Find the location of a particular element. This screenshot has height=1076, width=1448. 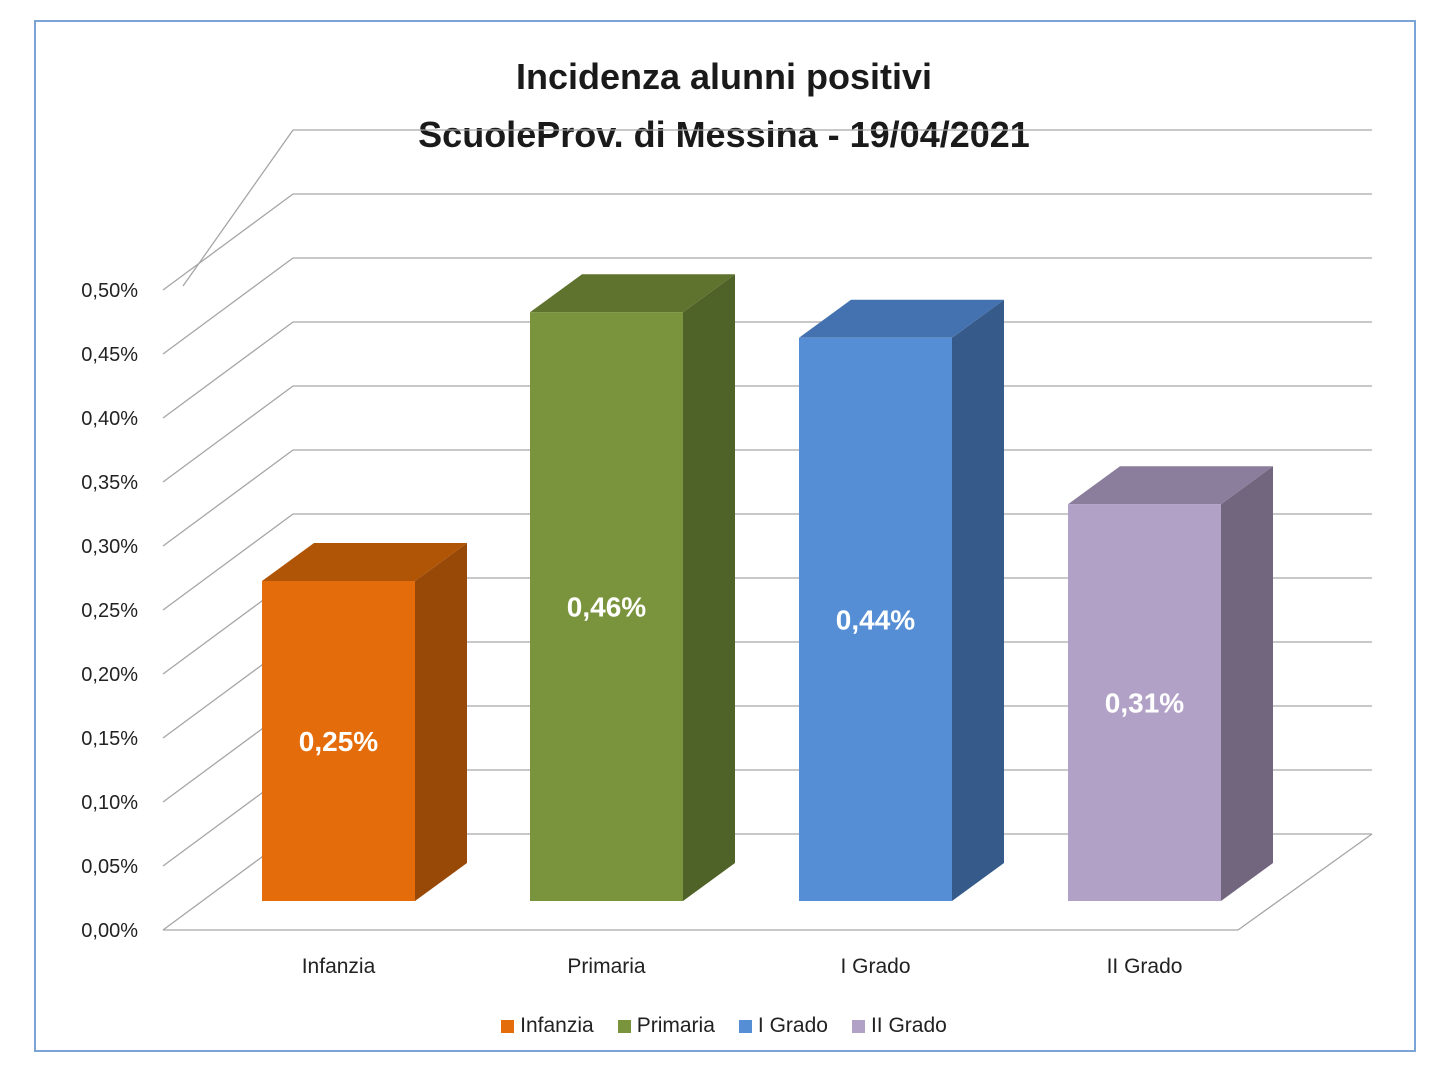

chart-legend: Infanzia Primaria I Grado II Grado is located at coordinates (724, 1026).